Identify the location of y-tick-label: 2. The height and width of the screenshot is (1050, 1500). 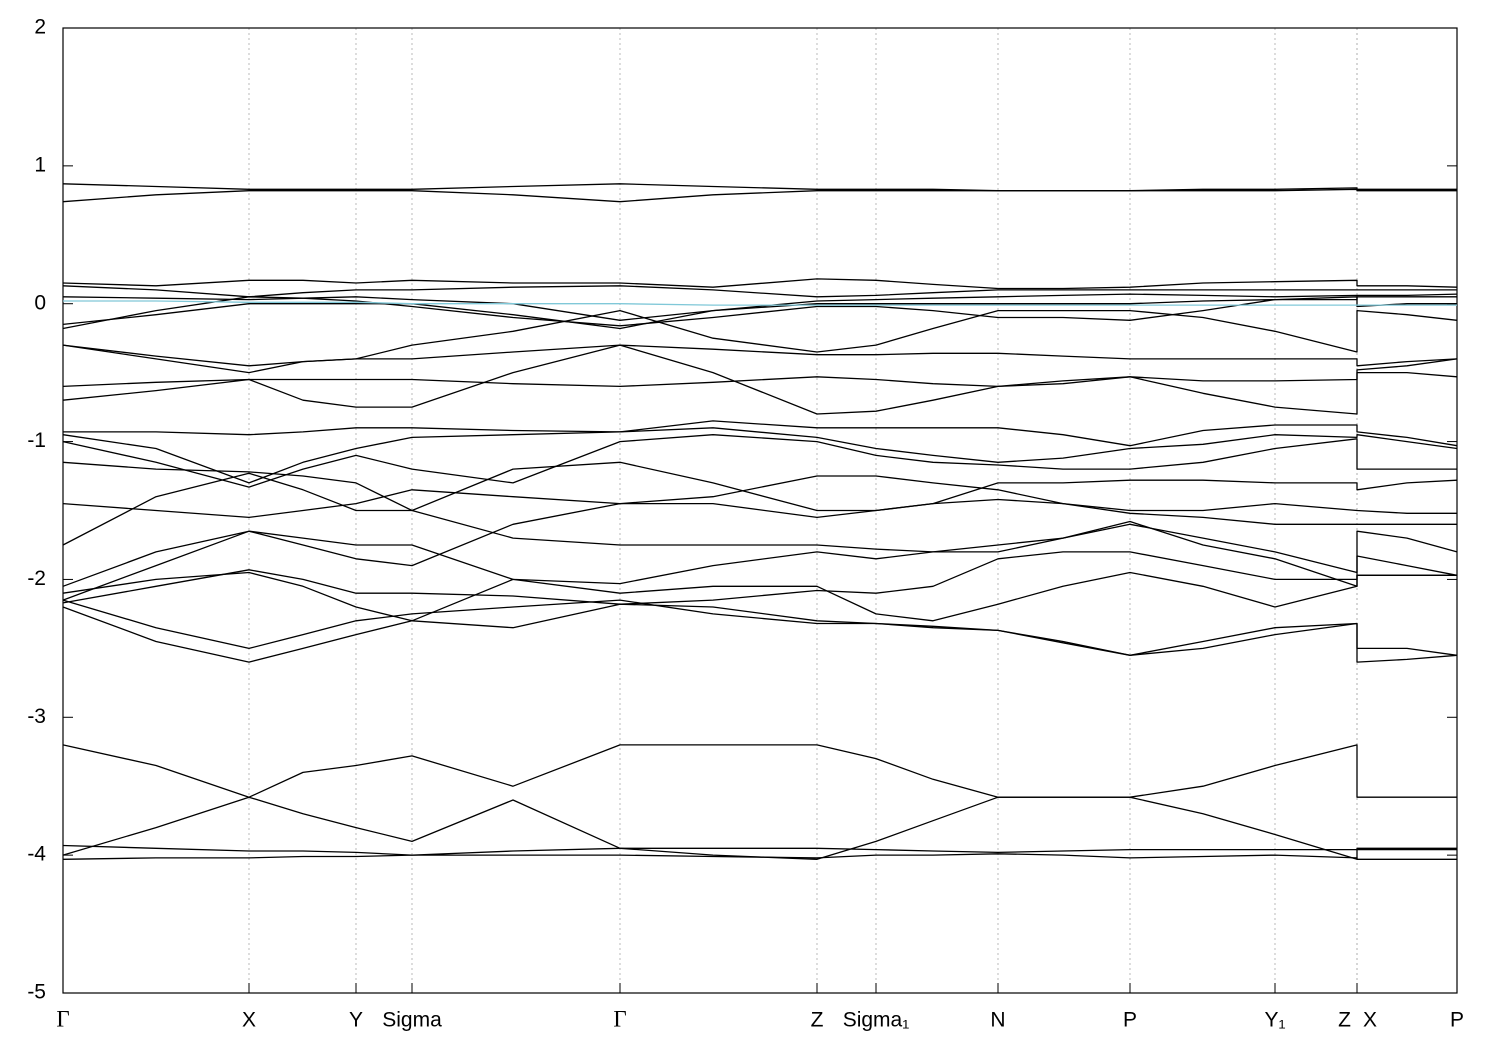
(40, 27).